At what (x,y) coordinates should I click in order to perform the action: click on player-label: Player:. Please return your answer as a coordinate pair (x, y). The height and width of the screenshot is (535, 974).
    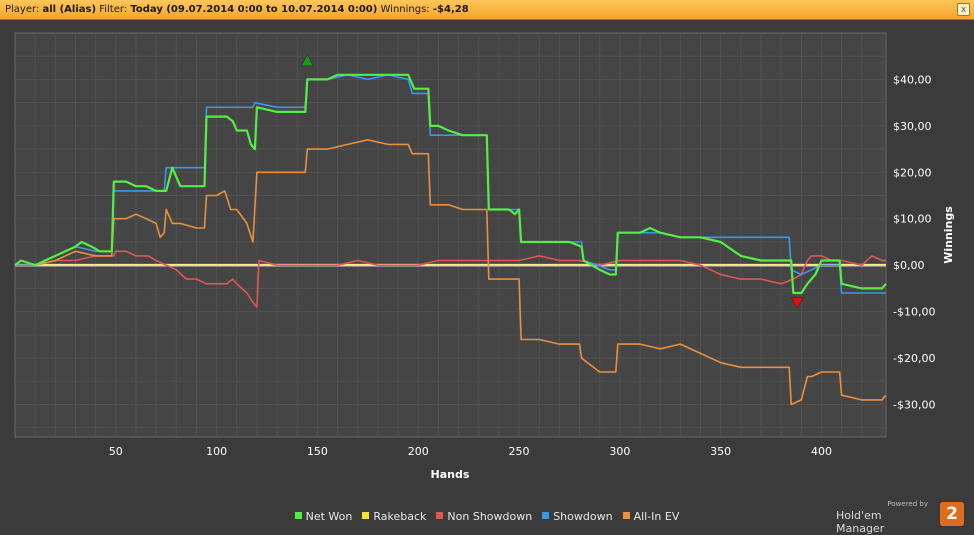
    Looking at the image, I should click on (22, 9).